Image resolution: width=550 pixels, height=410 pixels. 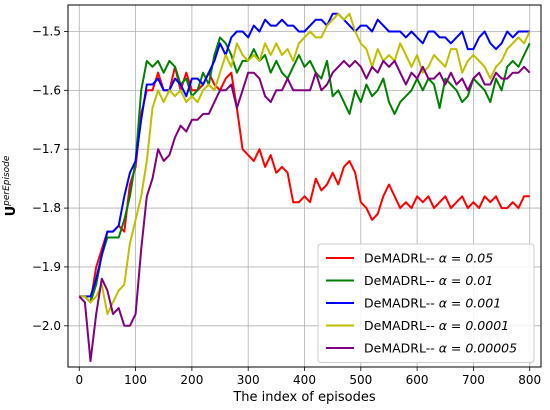 I want to click on x-tick-label: 800, so click(x=529, y=380).